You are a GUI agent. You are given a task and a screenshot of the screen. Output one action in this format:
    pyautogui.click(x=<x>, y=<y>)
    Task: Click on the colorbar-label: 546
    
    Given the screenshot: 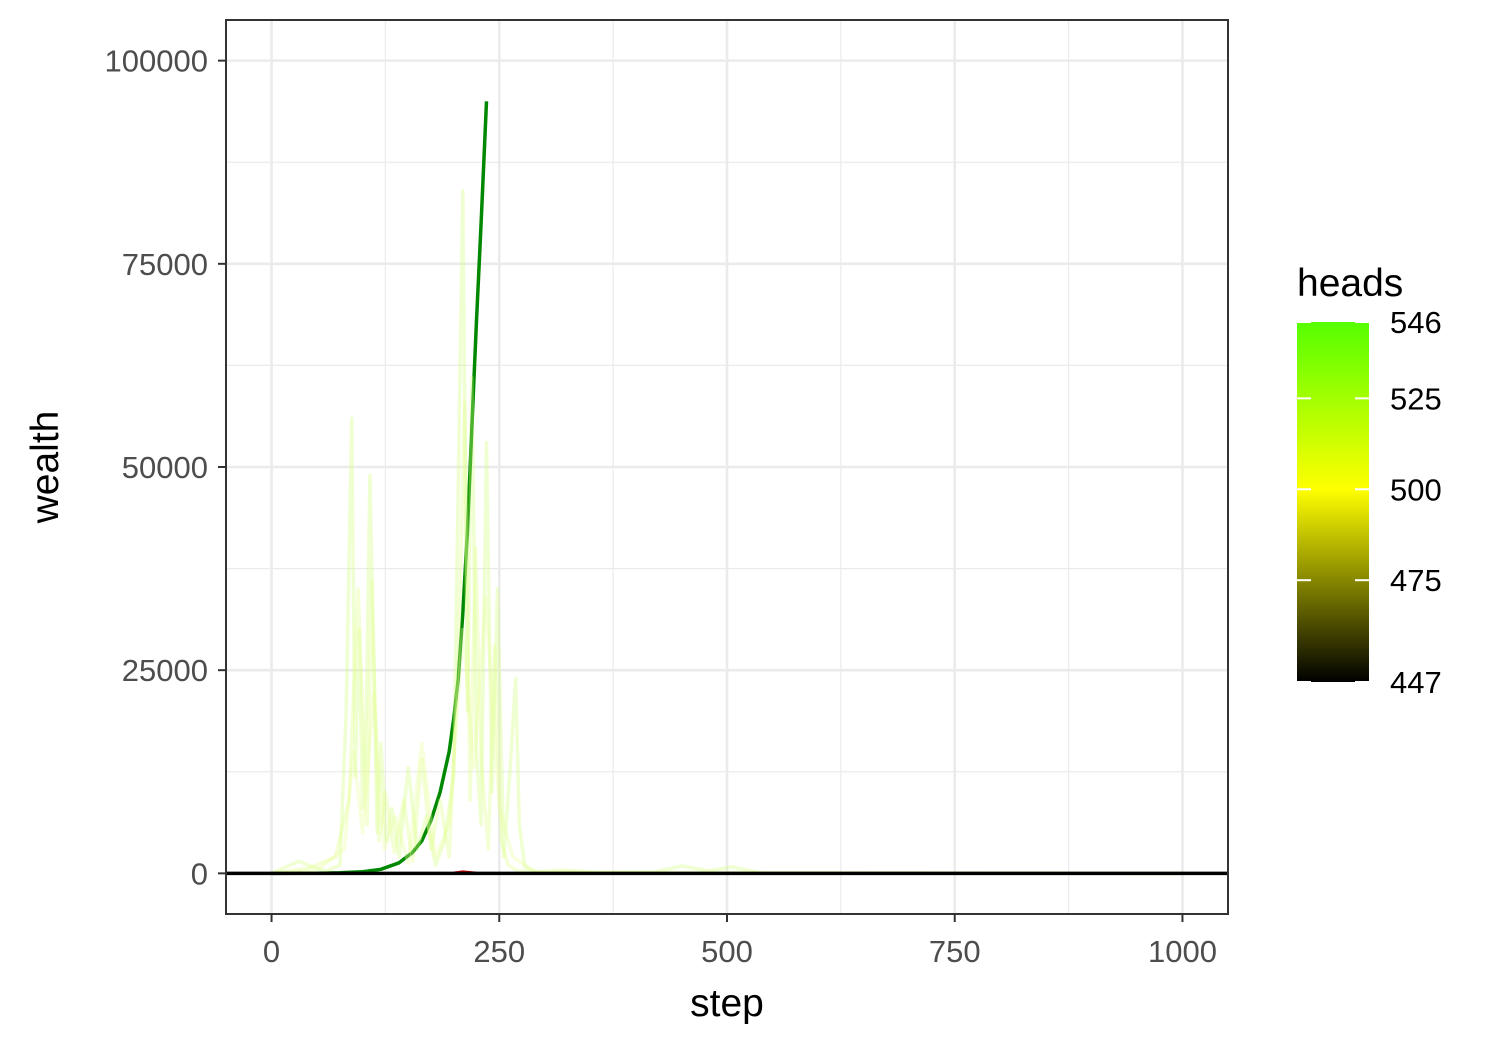 What is the action you would take?
    pyautogui.click(x=1416, y=322)
    